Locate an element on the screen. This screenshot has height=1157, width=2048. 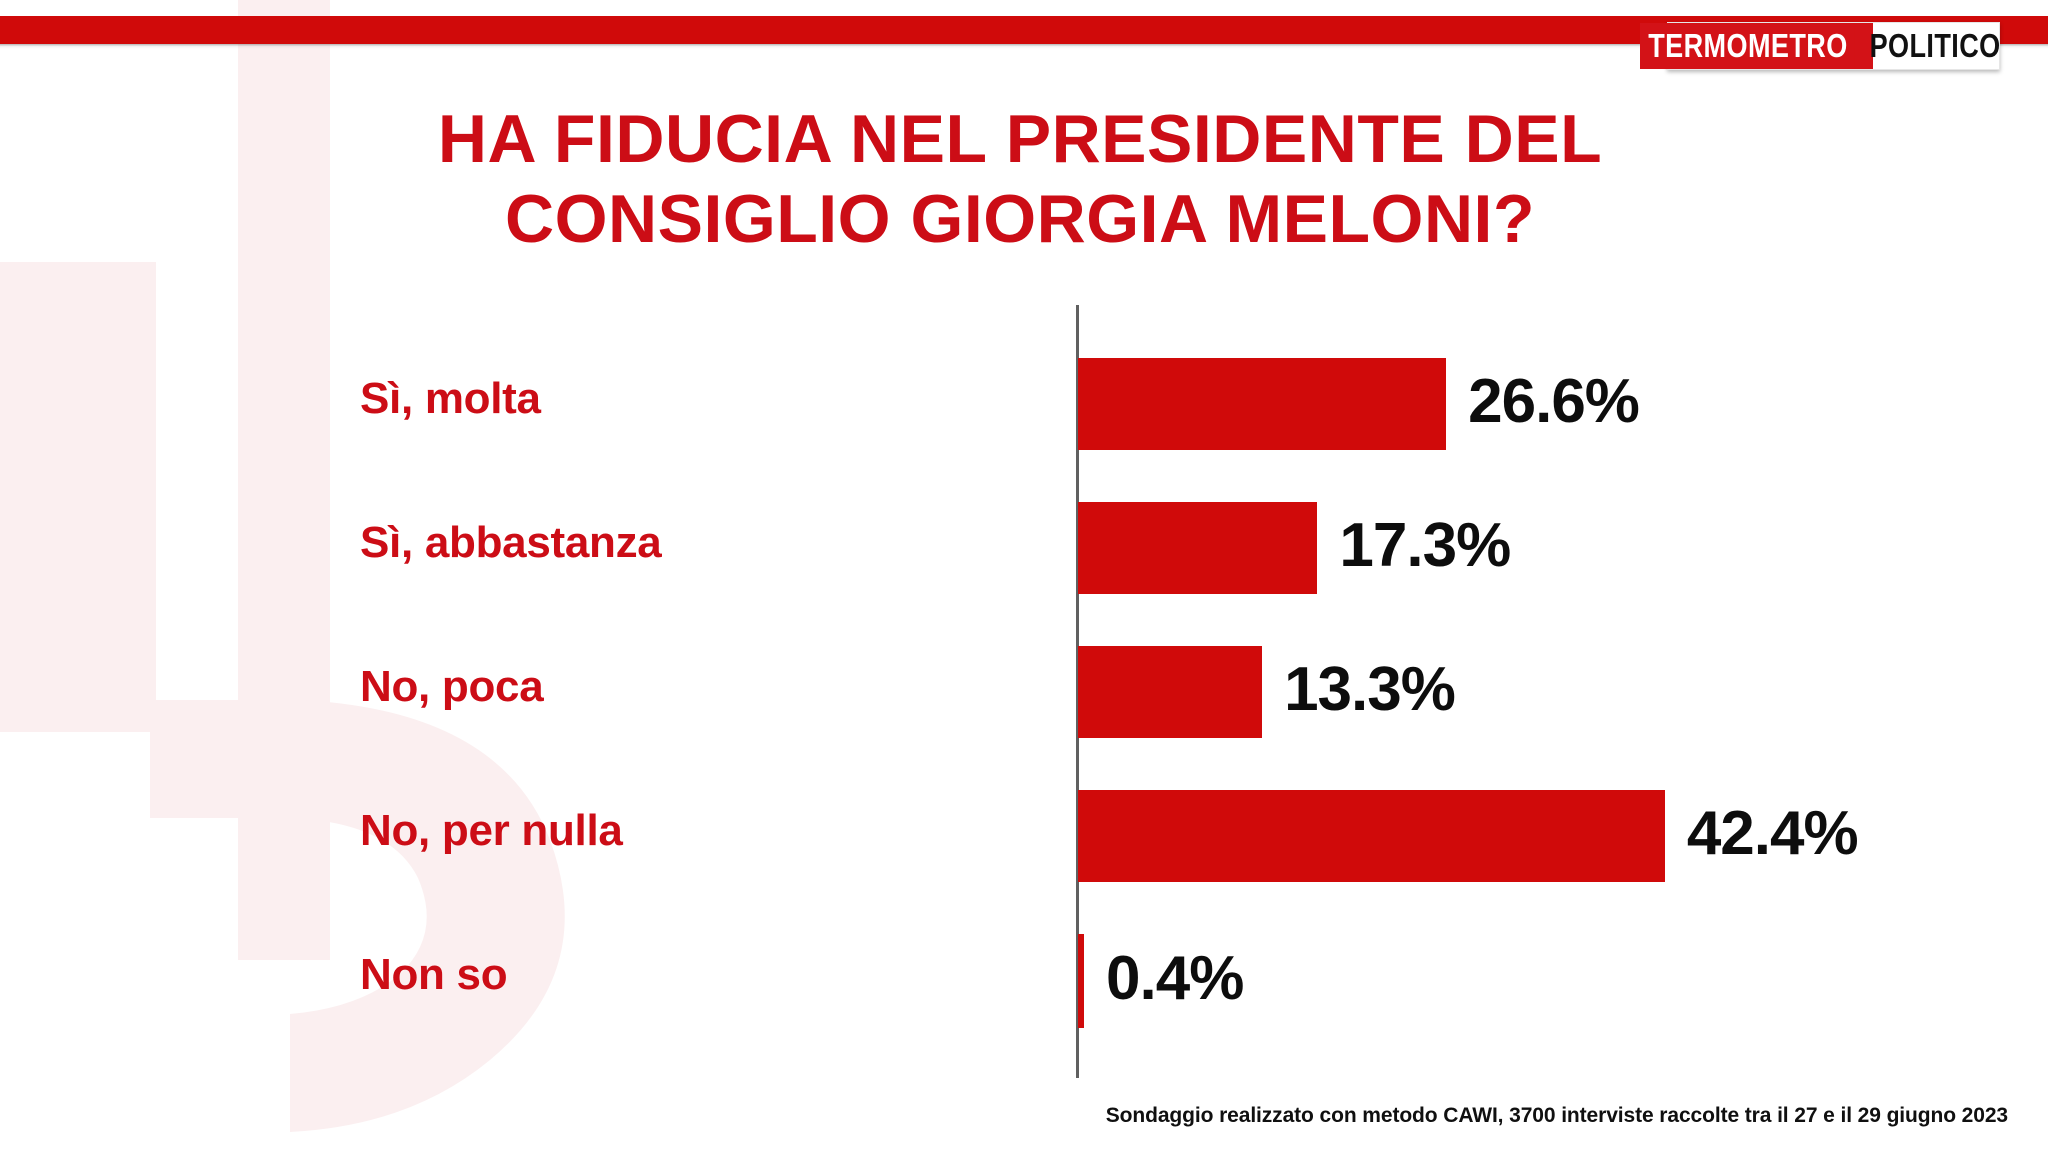
category-label: No, per nulla is located at coordinates (491, 830).